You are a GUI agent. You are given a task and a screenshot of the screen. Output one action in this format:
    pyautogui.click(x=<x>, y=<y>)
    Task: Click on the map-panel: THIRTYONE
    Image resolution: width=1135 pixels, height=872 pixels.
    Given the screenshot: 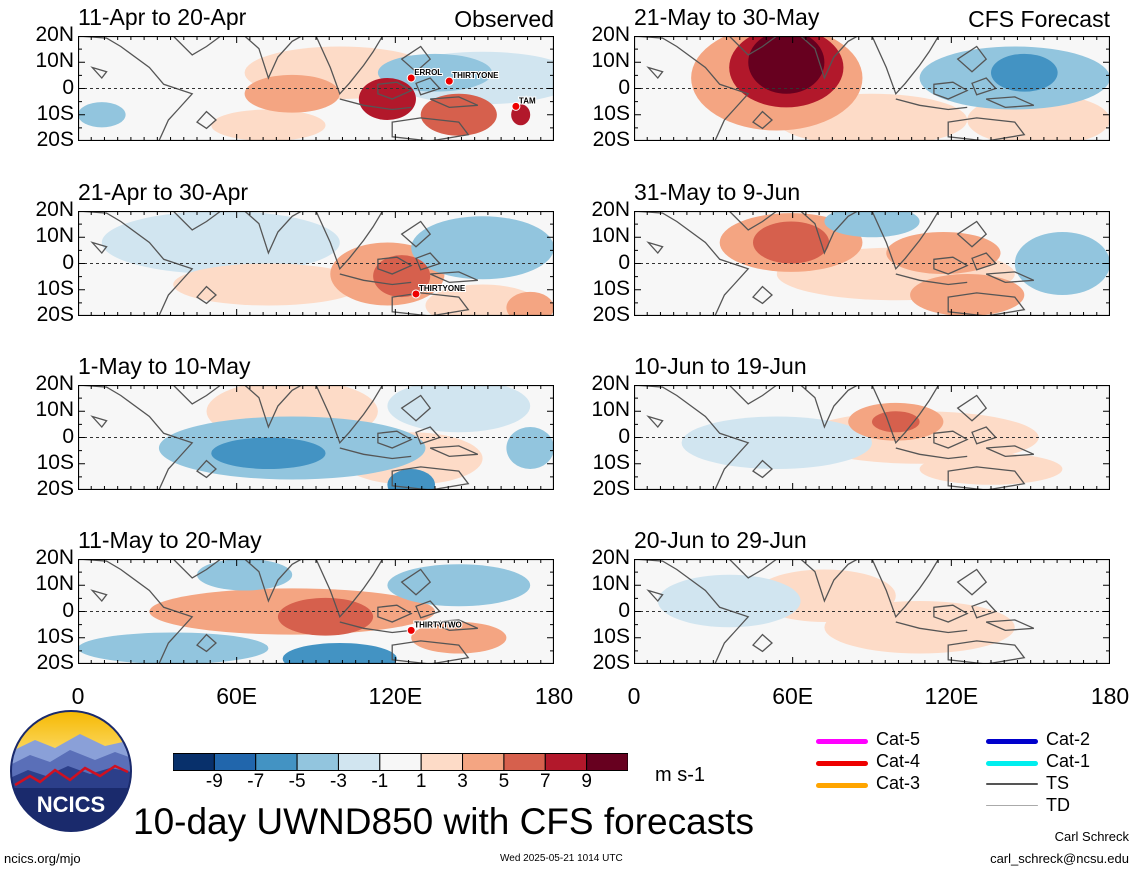 What is the action you would take?
    pyautogui.click(x=316, y=263)
    